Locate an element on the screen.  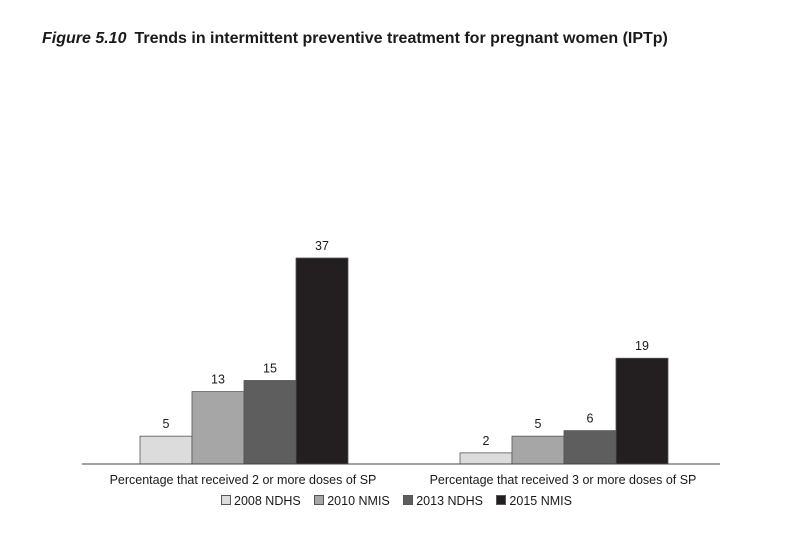
data-label: 6 is located at coordinates (590, 419).